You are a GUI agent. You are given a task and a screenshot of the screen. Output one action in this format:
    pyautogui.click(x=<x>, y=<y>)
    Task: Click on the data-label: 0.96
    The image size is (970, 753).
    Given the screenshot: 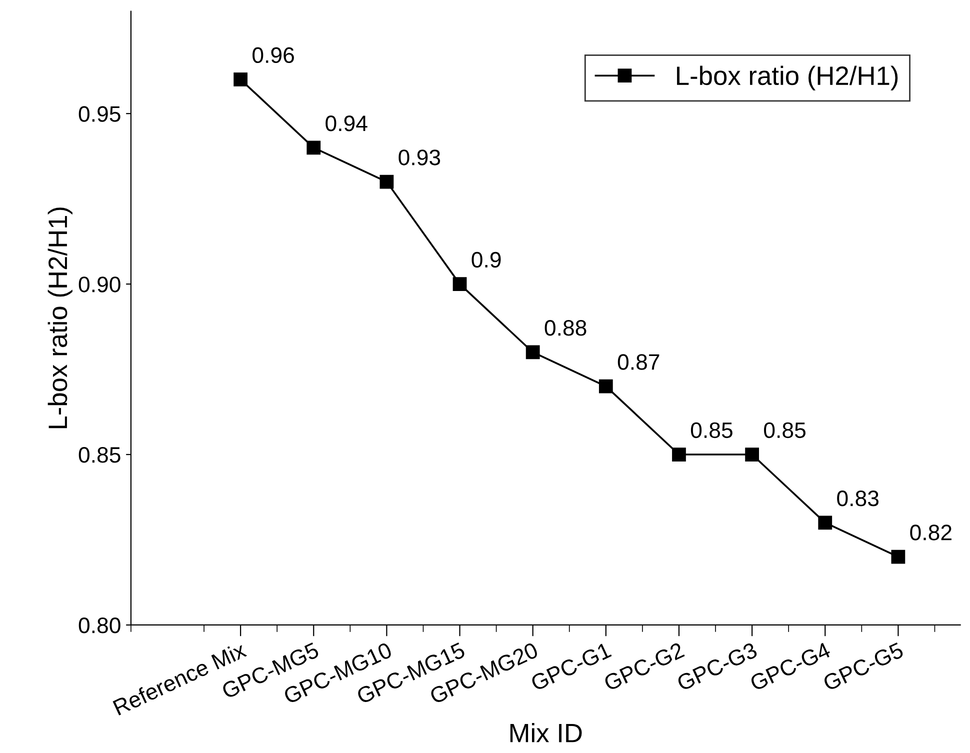 What is the action you would take?
    pyautogui.click(x=273, y=55)
    